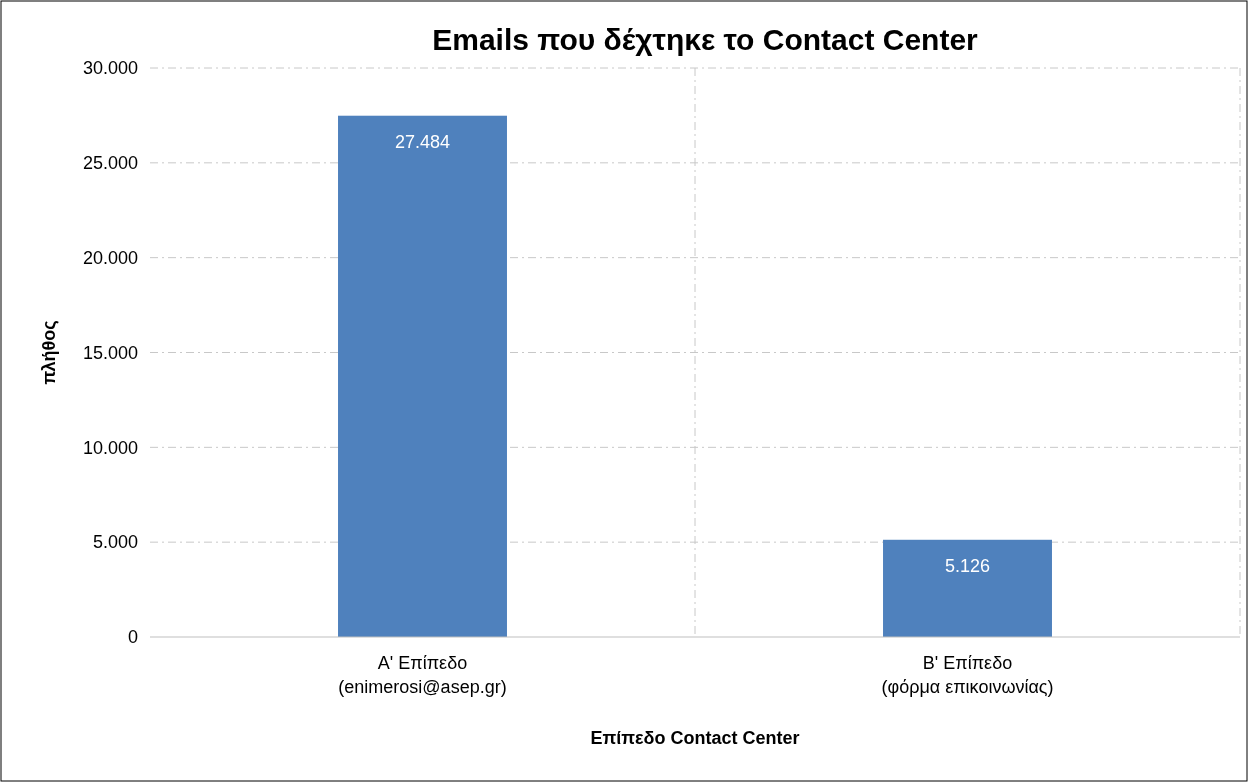  I want to click on x-tick-label: Β' Επίπεδο (φόρμα επικοινωνίας), so click(967, 675).